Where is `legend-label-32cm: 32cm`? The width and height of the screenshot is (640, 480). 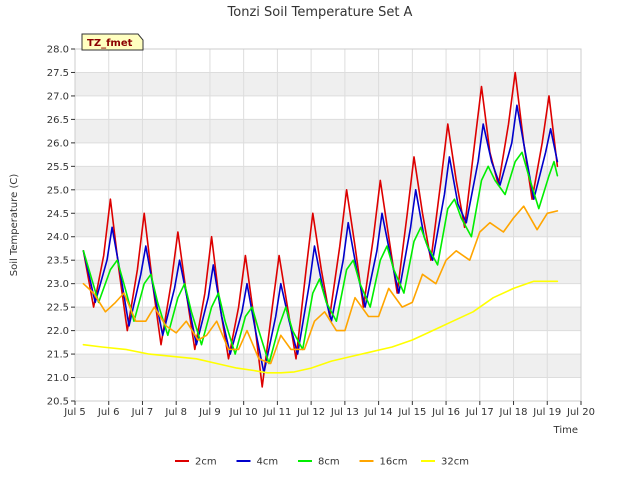
legend-label-32cm: 32cm is located at coordinates (455, 462).